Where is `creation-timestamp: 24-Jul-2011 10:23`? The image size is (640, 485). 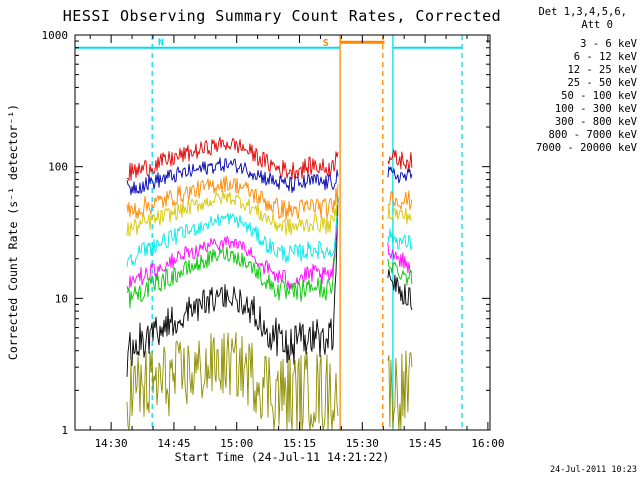
creation-timestamp: 24-Jul-2011 10:23 is located at coordinates (593, 470).